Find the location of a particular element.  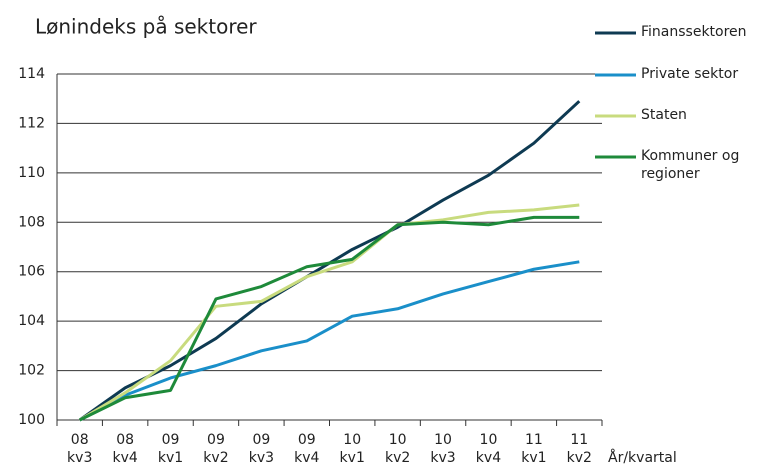

x-tick-label: 09 kv3 is located at coordinates (261, 449).